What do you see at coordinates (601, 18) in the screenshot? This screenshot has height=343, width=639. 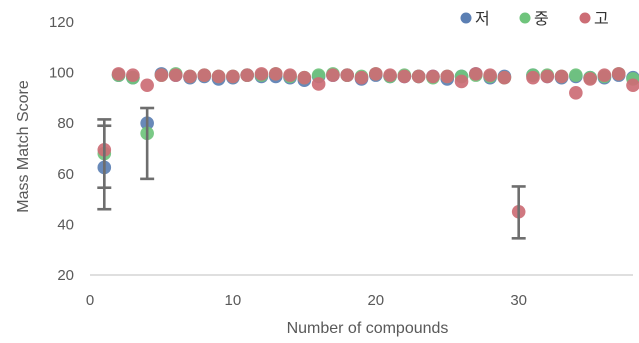 I see `legend-label: 고` at bounding box center [601, 18].